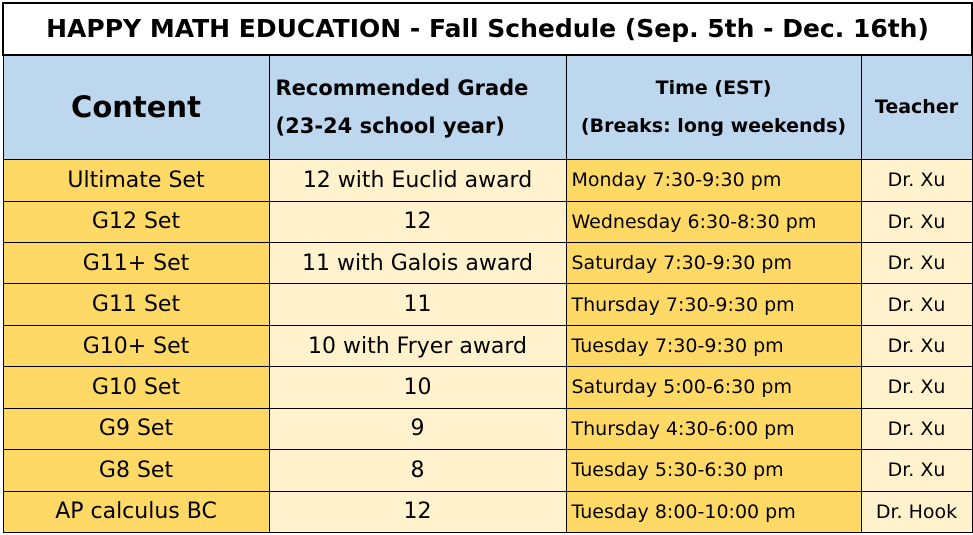 This screenshot has height=535, width=973. Describe the element at coordinates (713, 429) in the screenshot. I see `cell-time: Thursday 4:30-6:00 pm` at that location.